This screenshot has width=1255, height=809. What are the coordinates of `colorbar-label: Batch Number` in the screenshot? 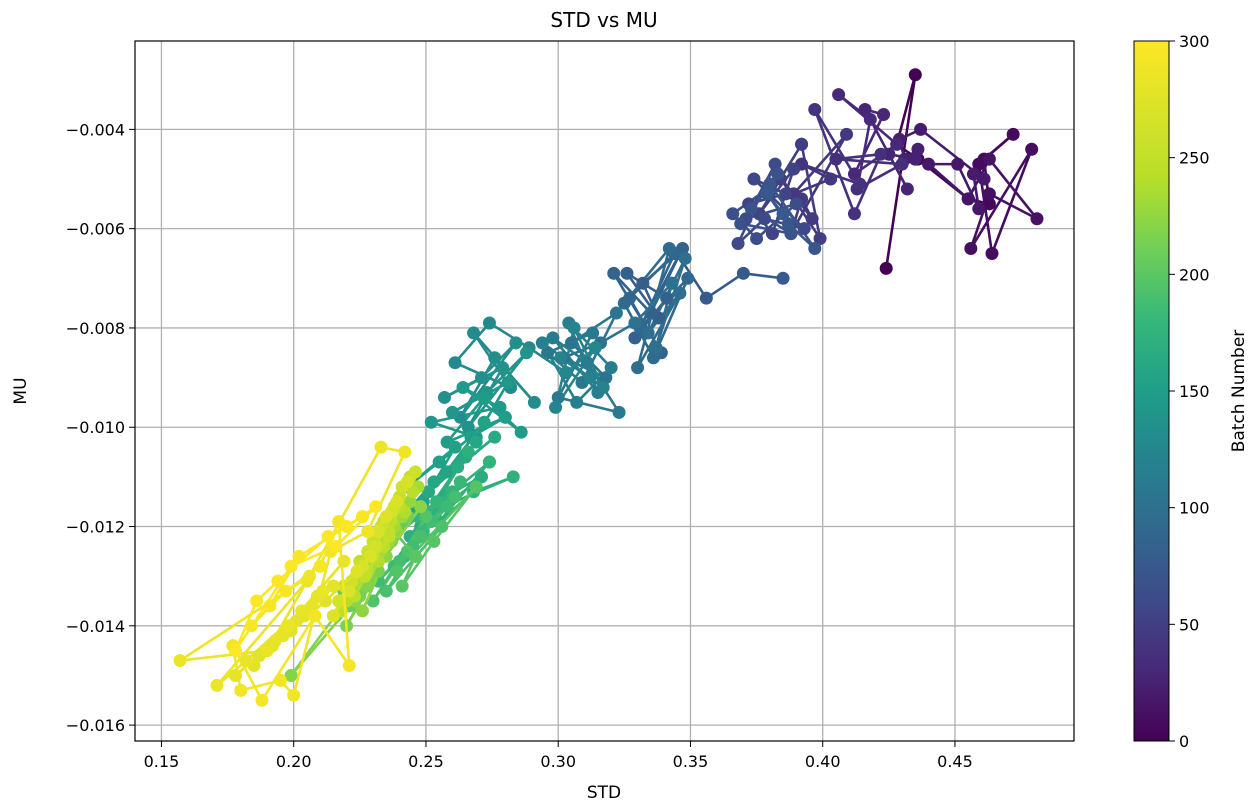 It's located at (1239, 391).